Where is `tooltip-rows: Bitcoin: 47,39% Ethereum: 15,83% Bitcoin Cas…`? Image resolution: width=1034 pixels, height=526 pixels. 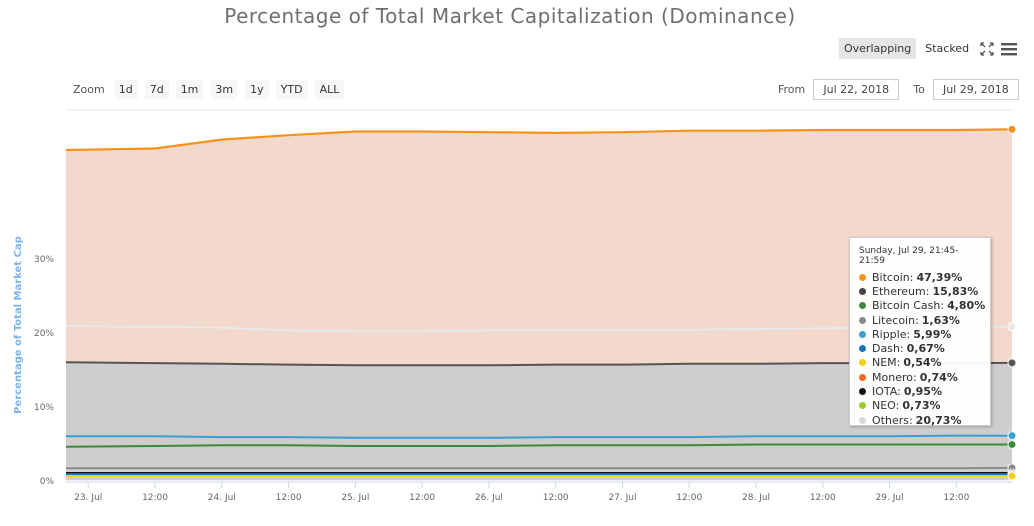 tooltip-rows: Bitcoin: 47,39% Ethereum: 15,83% Bitcoin Cas… is located at coordinates (922, 348).